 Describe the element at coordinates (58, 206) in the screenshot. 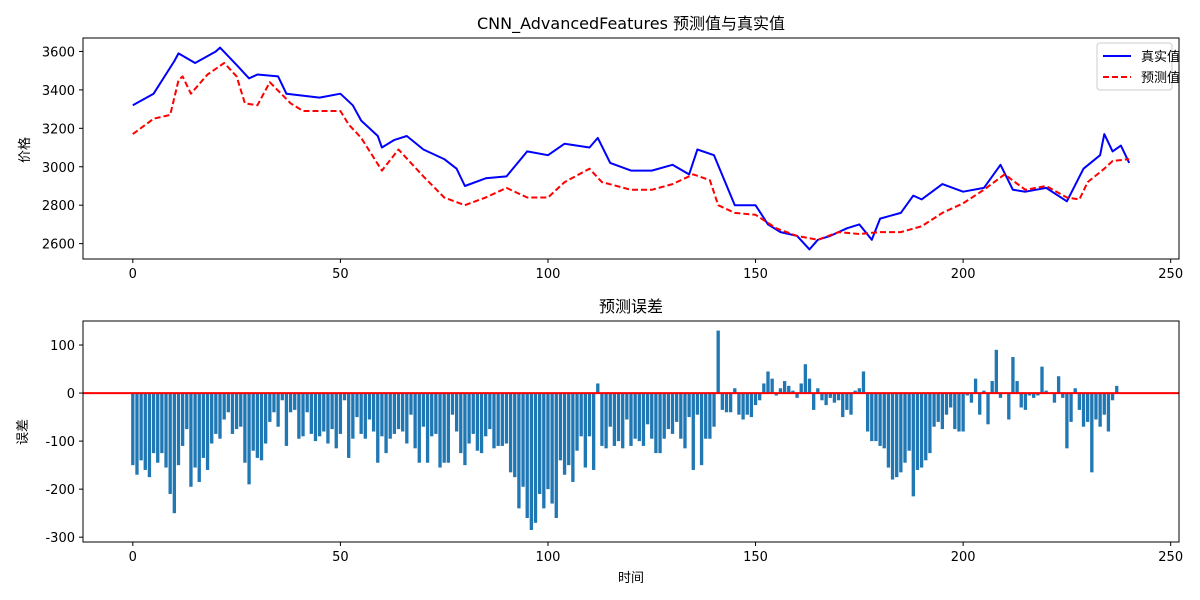

I see `line-chart-y-tick-label: 2800` at that location.